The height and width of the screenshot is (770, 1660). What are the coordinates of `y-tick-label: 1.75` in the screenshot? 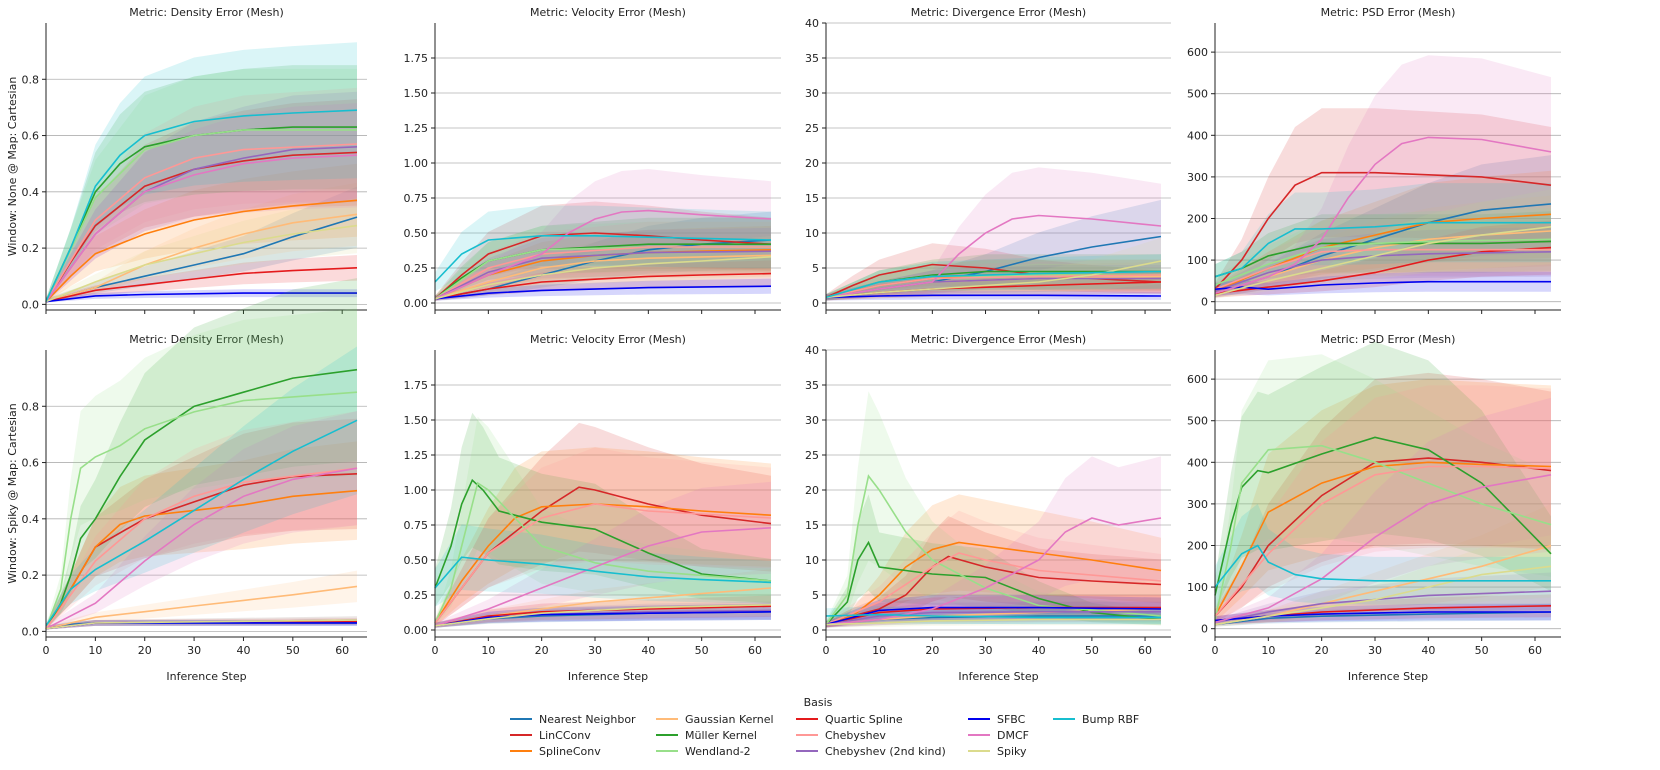 It's located at (416, 58).